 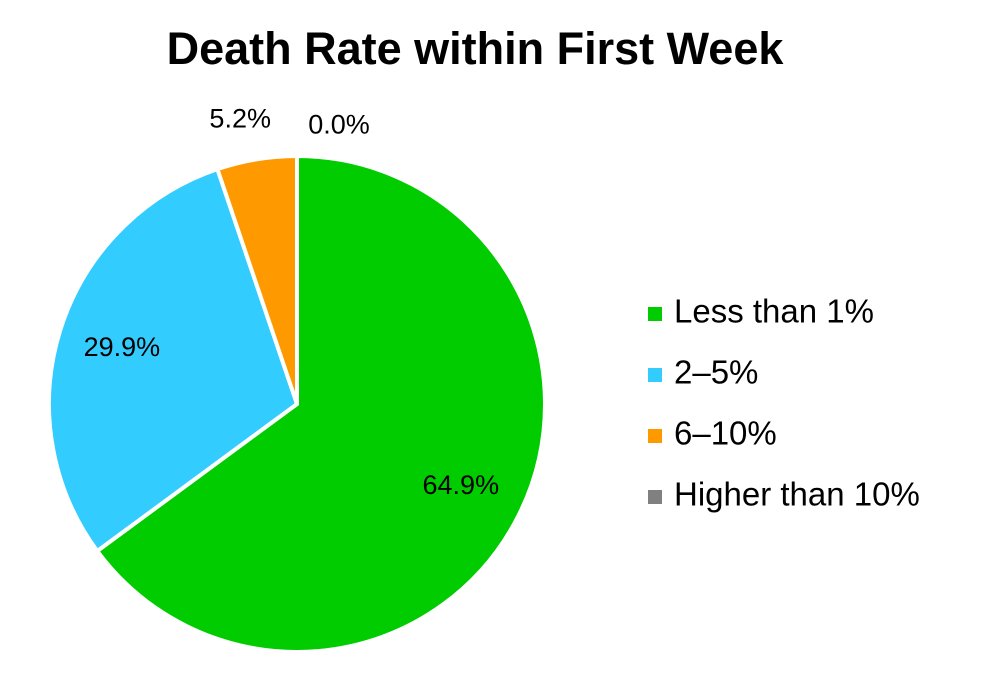 What do you see at coordinates (476, 48) in the screenshot?
I see `chart-title: Death Rate within First Week` at bounding box center [476, 48].